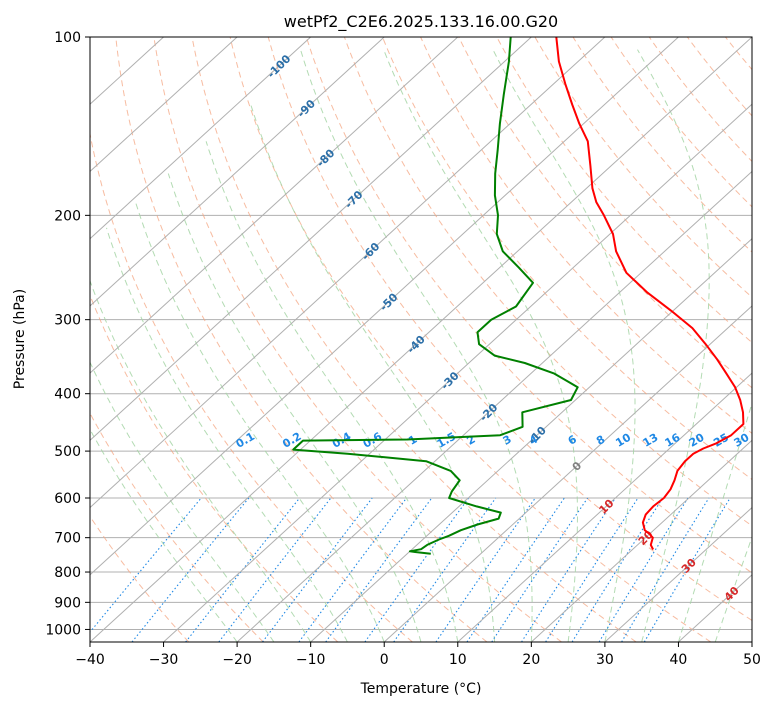 The image size is (775, 708). Describe the element at coordinates (90, 660) in the screenshot. I see `x-tick-label: −40` at that location.